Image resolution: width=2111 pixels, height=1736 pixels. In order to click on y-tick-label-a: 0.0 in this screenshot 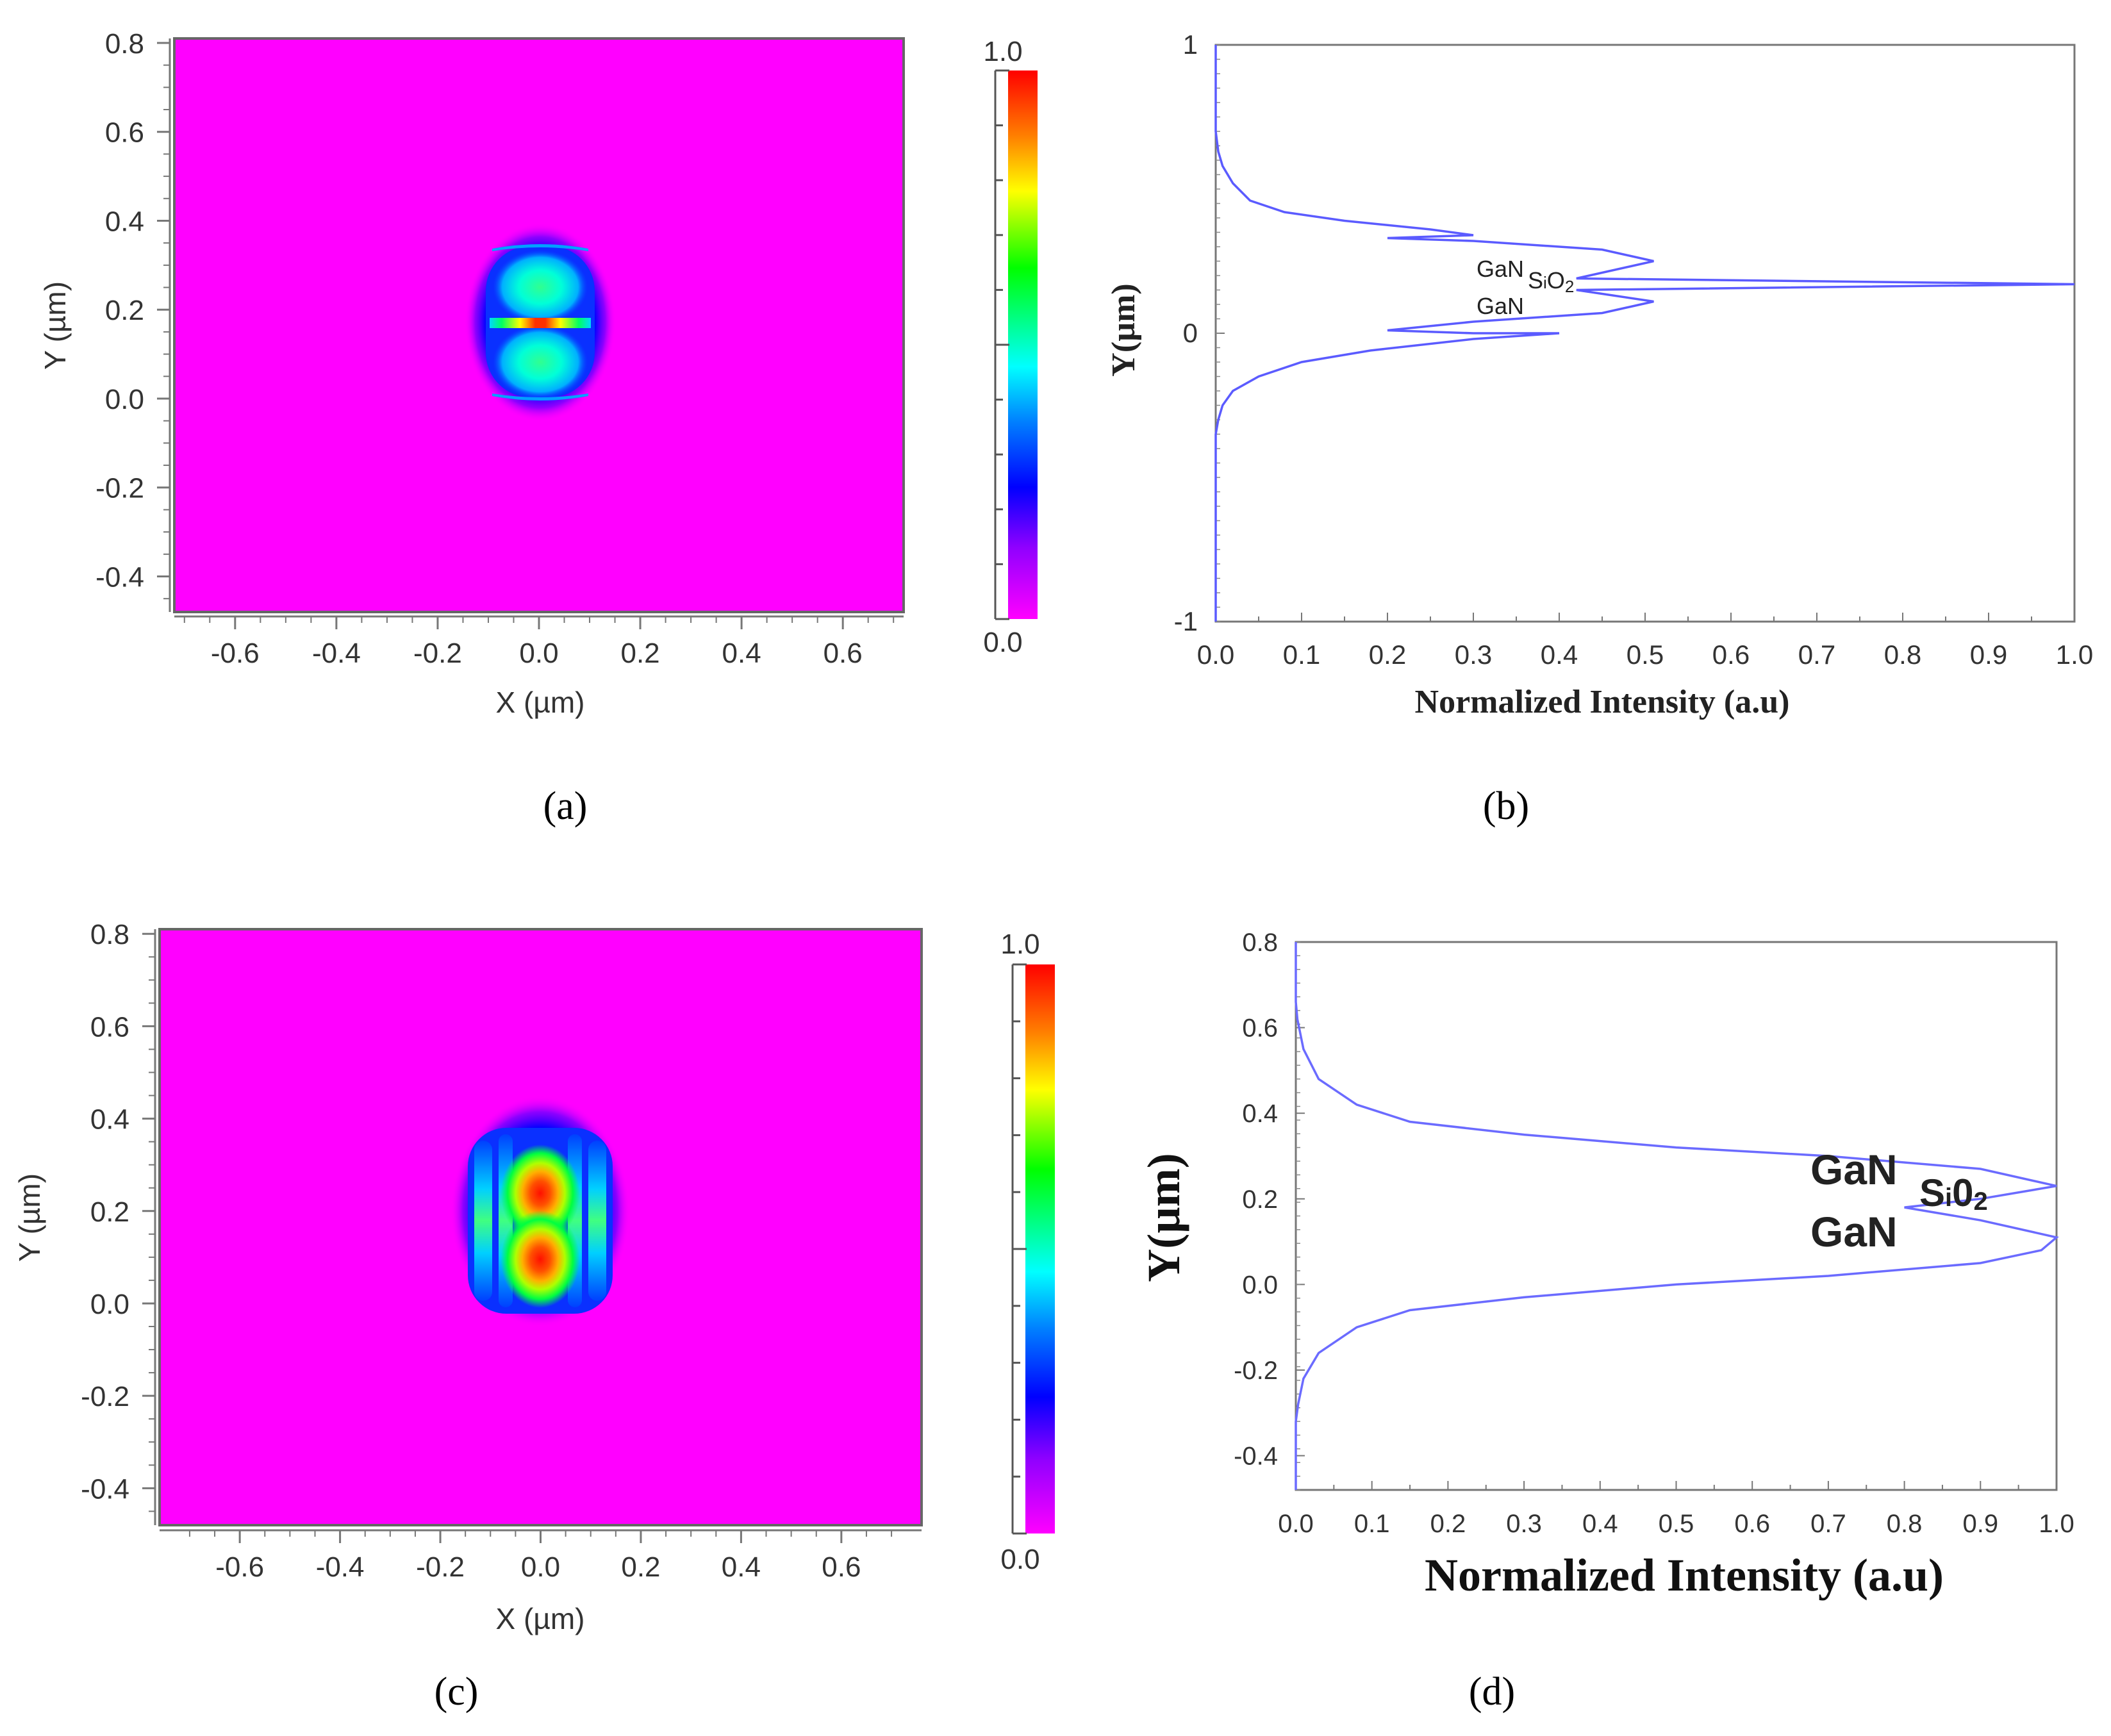, I will do `click(124, 399)`.